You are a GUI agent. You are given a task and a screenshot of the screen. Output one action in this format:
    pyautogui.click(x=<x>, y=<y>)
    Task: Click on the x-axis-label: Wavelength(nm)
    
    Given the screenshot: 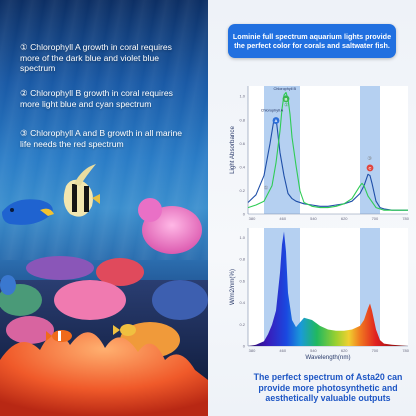 What is the action you would take?
    pyautogui.click(x=327, y=357)
    